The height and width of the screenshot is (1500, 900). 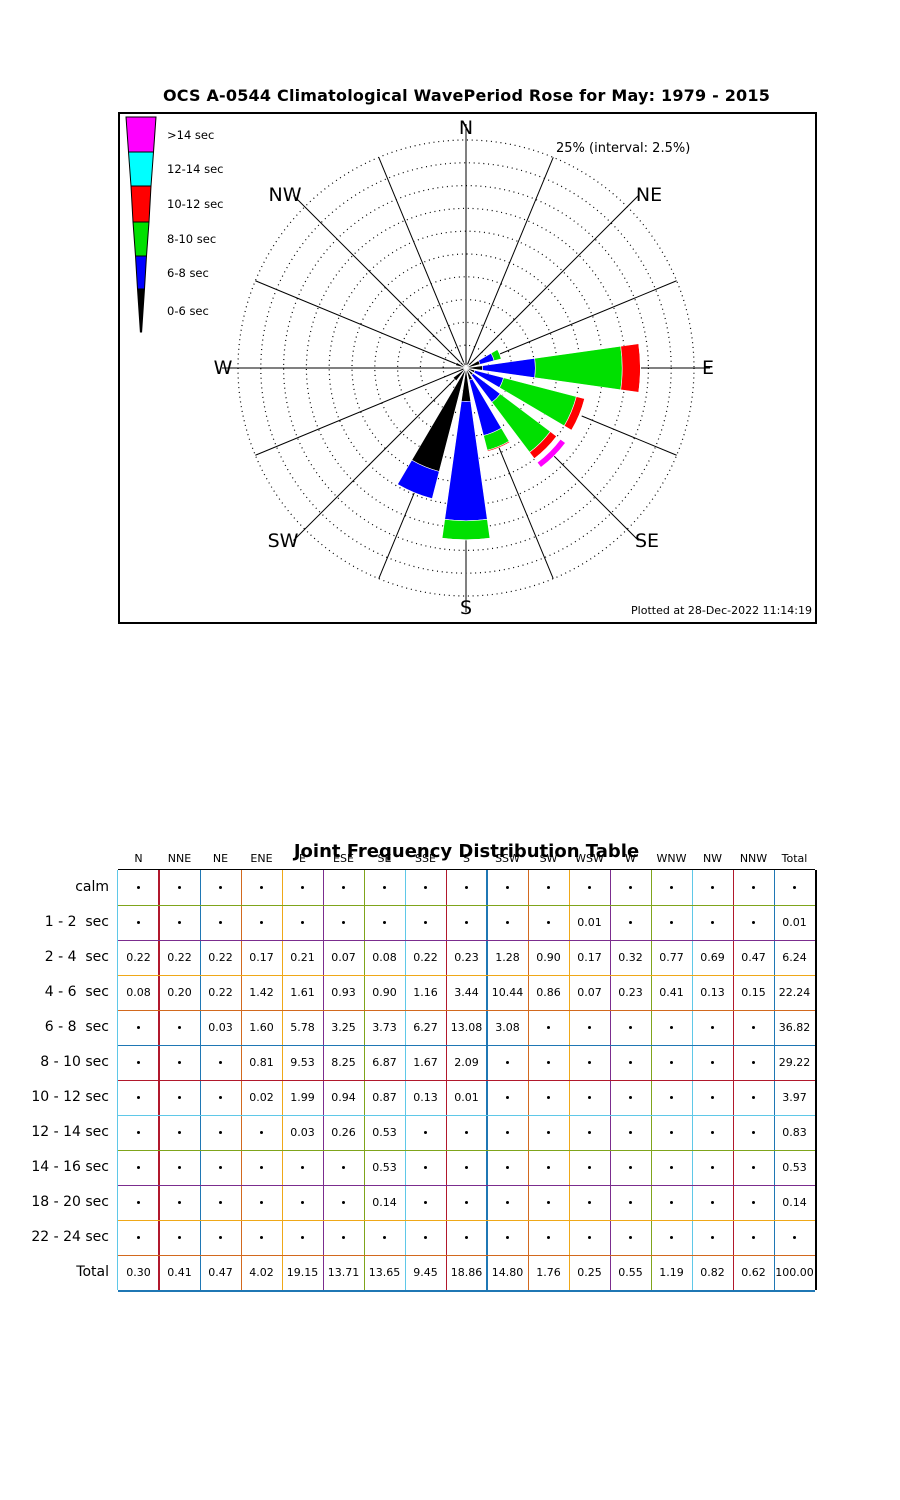 What do you see at coordinates (70, 1132) in the screenshot?
I see `table-row-label: 12 - 14 sec` at bounding box center [70, 1132].